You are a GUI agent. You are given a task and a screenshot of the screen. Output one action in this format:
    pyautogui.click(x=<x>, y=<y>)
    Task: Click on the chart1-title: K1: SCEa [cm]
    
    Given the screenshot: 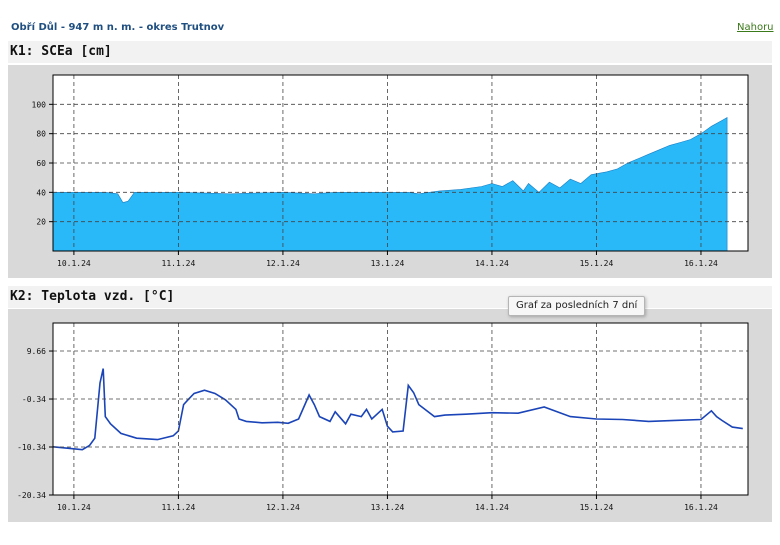 What is the action you would take?
    pyautogui.click(x=61, y=51)
    